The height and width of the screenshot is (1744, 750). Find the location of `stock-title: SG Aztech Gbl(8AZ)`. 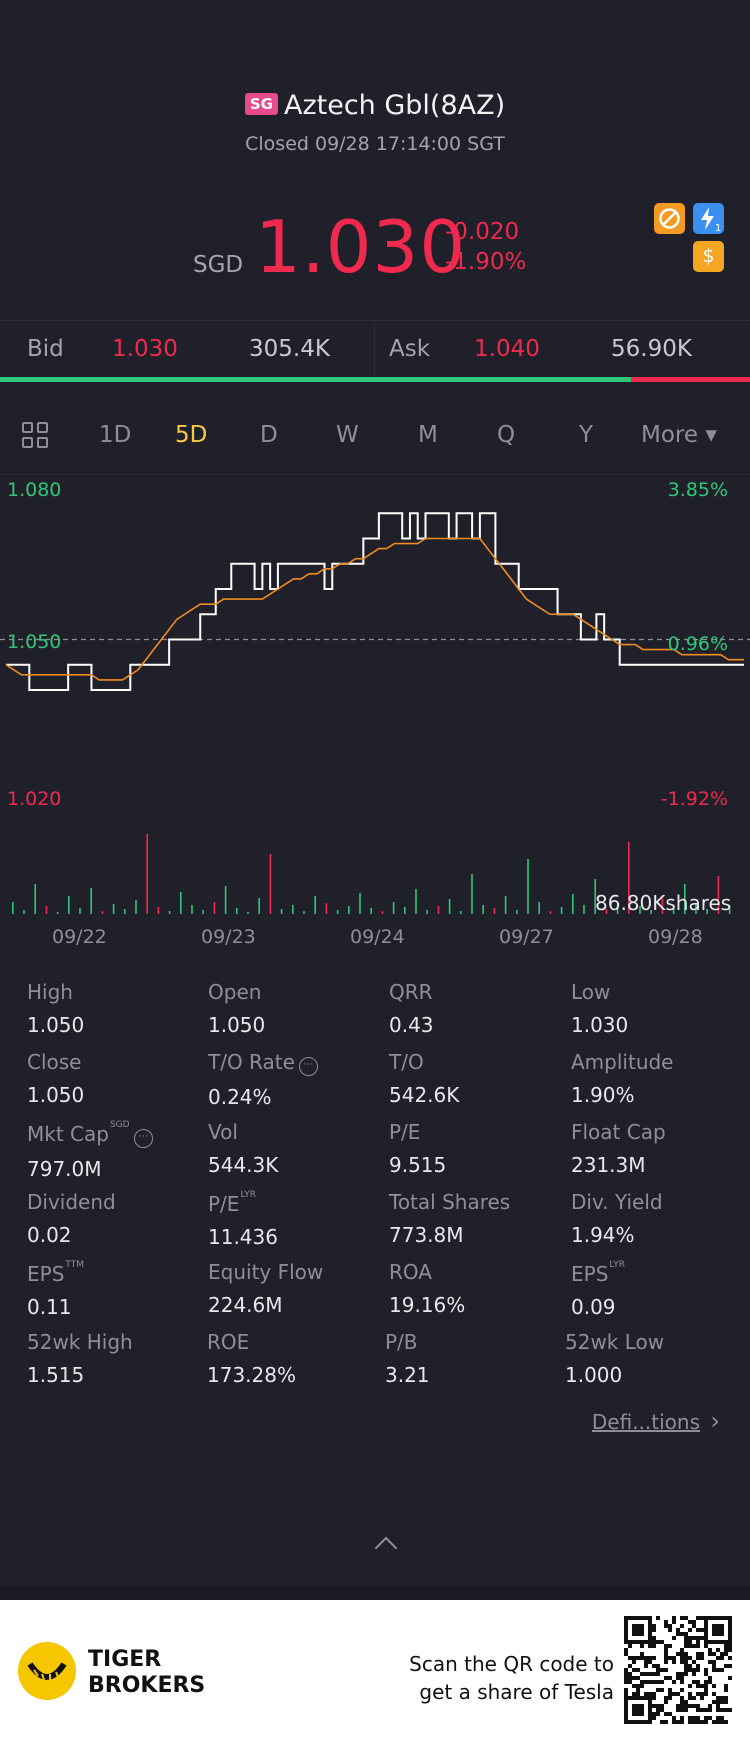

stock-title: SG Aztech Gbl(8AZ) is located at coordinates (375, 105).